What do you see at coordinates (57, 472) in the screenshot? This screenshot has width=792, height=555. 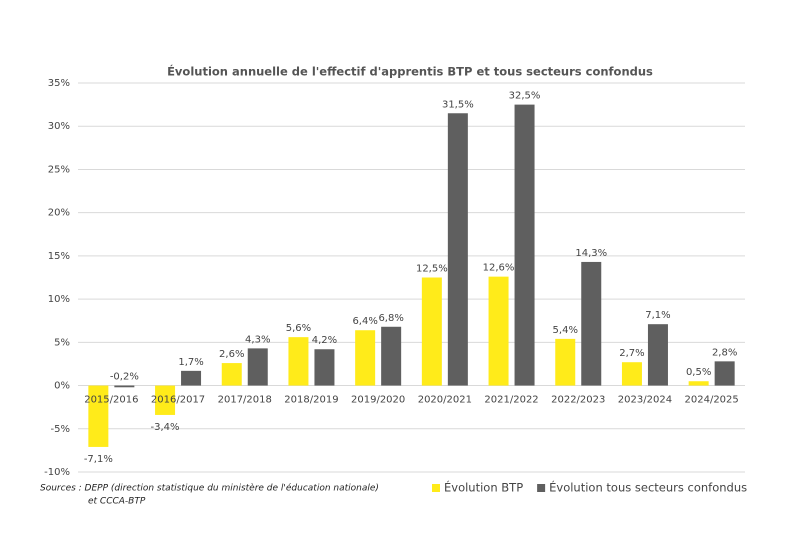 I see `y-tick-label: -10%` at bounding box center [57, 472].